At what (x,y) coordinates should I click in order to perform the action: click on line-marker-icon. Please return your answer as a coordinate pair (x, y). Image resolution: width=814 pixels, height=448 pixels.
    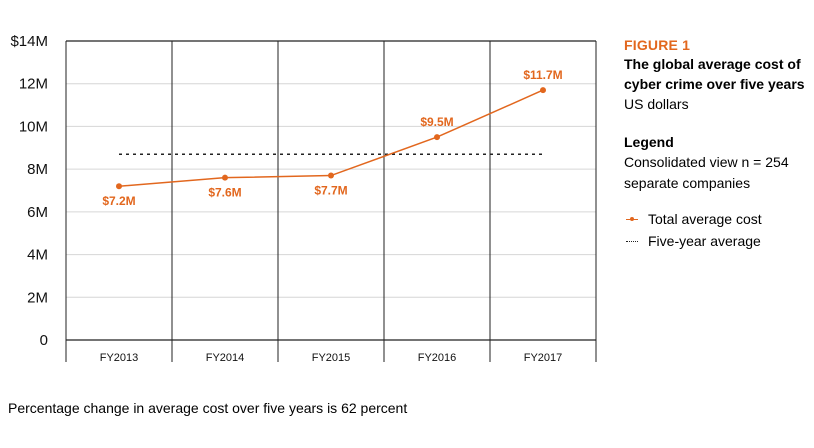
    Looking at the image, I should click on (632, 219).